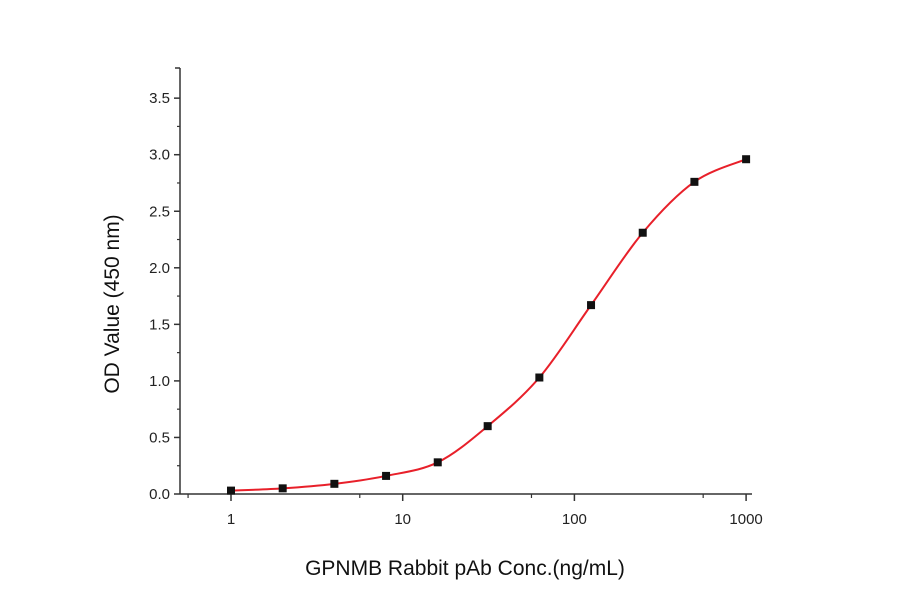 Image resolution: width=900 pixels, height=594 pixels. What do you see at coordinates (164, 296) in the screenshot?
I see `y-axis-ticks: 0.0 0.5 1.0 1.5 2.0 2.5 3.0 3.5` at bounding box center [164, 296].